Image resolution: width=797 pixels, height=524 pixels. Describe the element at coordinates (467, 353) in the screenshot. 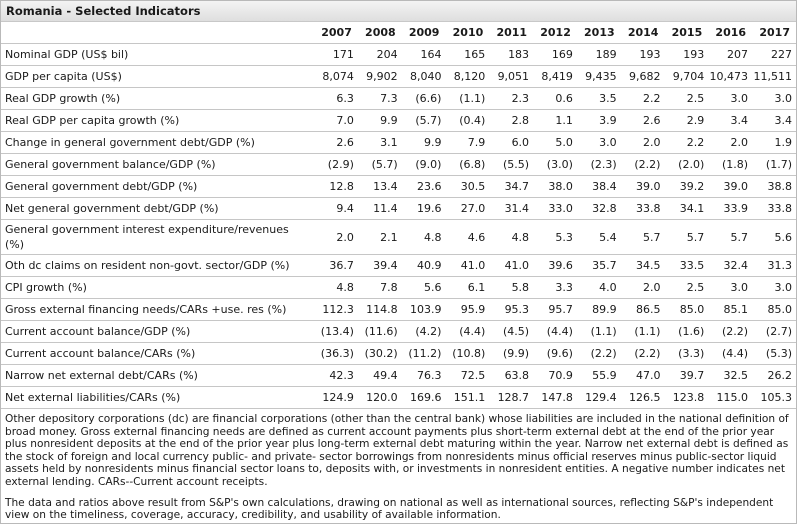

I see `value-cell: (10.8)` at that location.